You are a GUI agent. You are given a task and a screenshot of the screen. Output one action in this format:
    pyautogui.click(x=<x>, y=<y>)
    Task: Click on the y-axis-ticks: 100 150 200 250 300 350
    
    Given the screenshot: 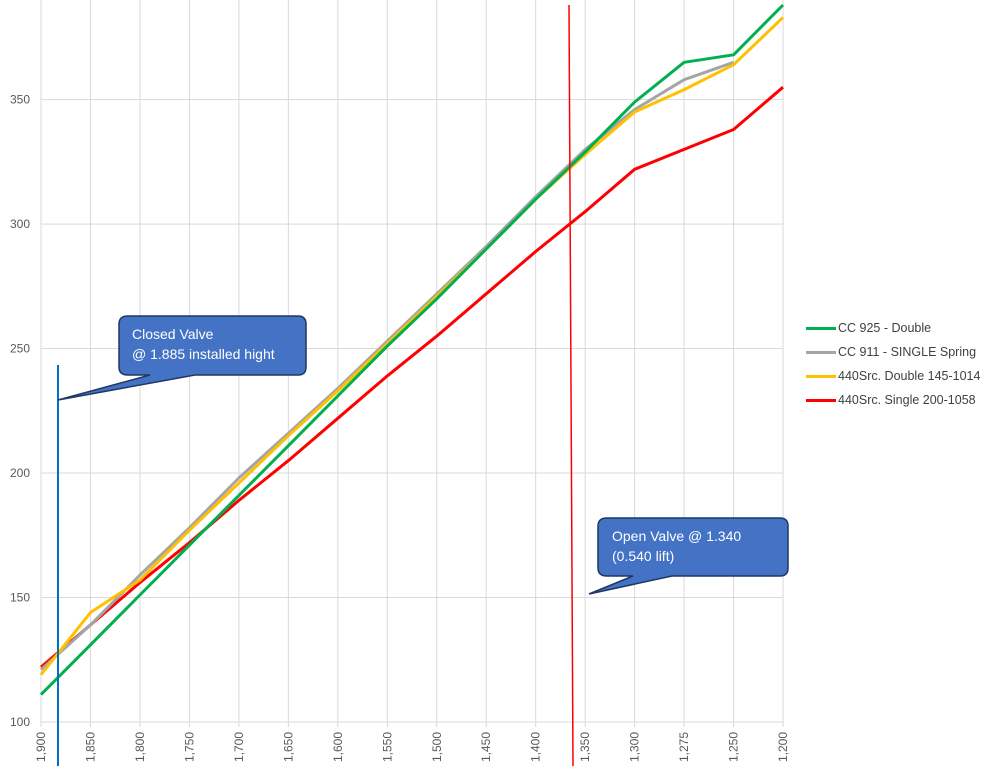 What is the action you would take?
    pyautogui.click(x=20, y=411)
    